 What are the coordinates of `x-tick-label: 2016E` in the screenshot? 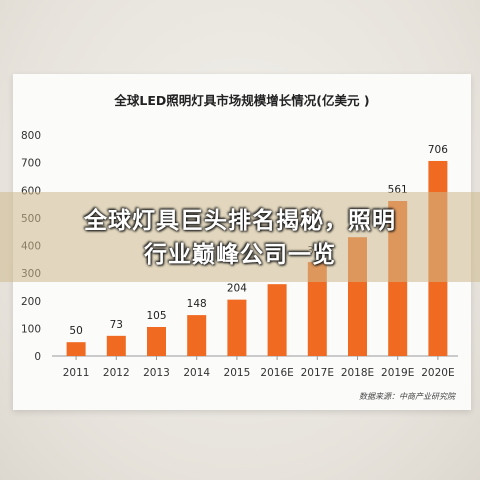 It's located at (276, 373).